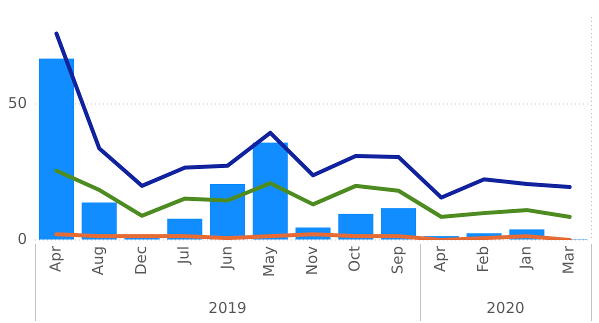 The image size is (599, 323). I want to click on x-tick-label: Mar, so click(569, 259).